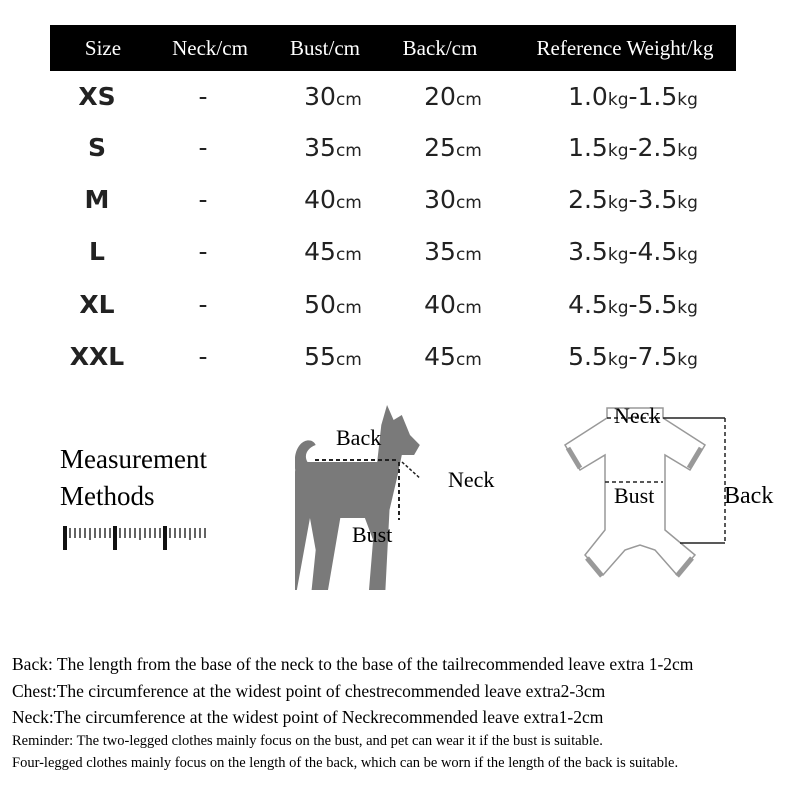 Image resolution: width=800 pixels, height=800 pixels. I want to click on size-value: XS, so click(97, 96).